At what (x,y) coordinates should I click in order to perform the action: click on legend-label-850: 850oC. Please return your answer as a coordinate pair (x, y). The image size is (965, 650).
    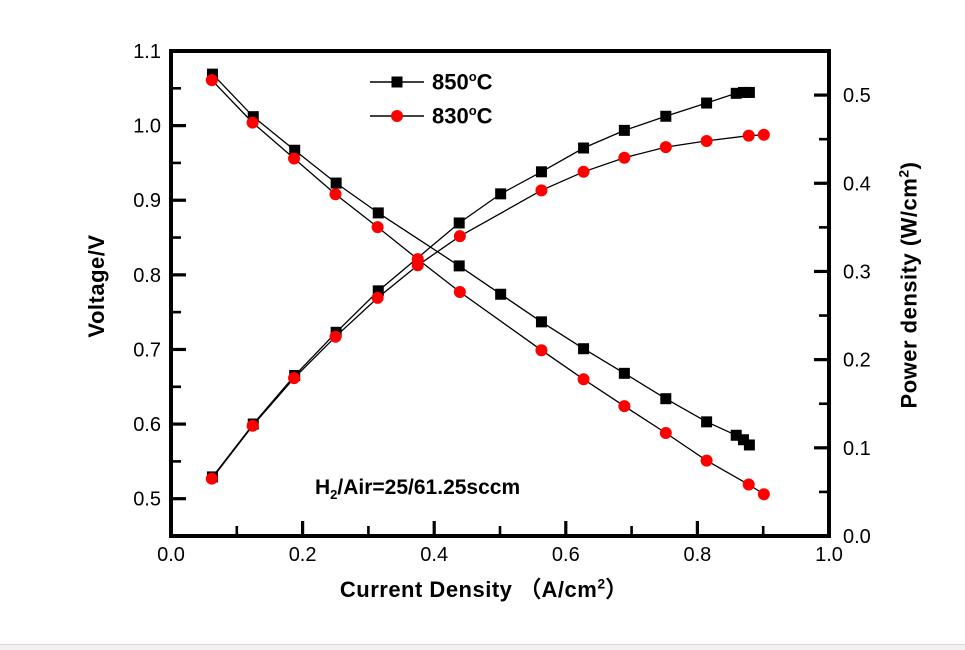
    Looking at the image, I should click on (462, 81).